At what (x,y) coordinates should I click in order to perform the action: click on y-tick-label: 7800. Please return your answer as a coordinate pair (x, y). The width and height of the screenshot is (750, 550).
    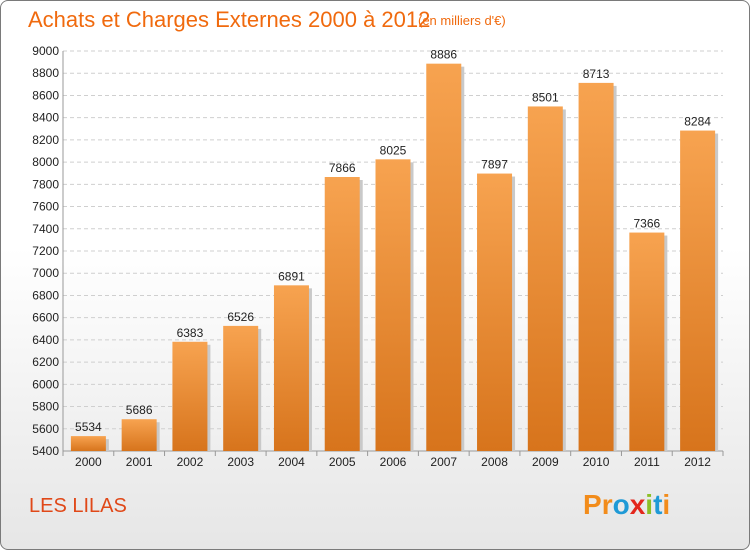
    Looking at the image, I should click on (45, 184).